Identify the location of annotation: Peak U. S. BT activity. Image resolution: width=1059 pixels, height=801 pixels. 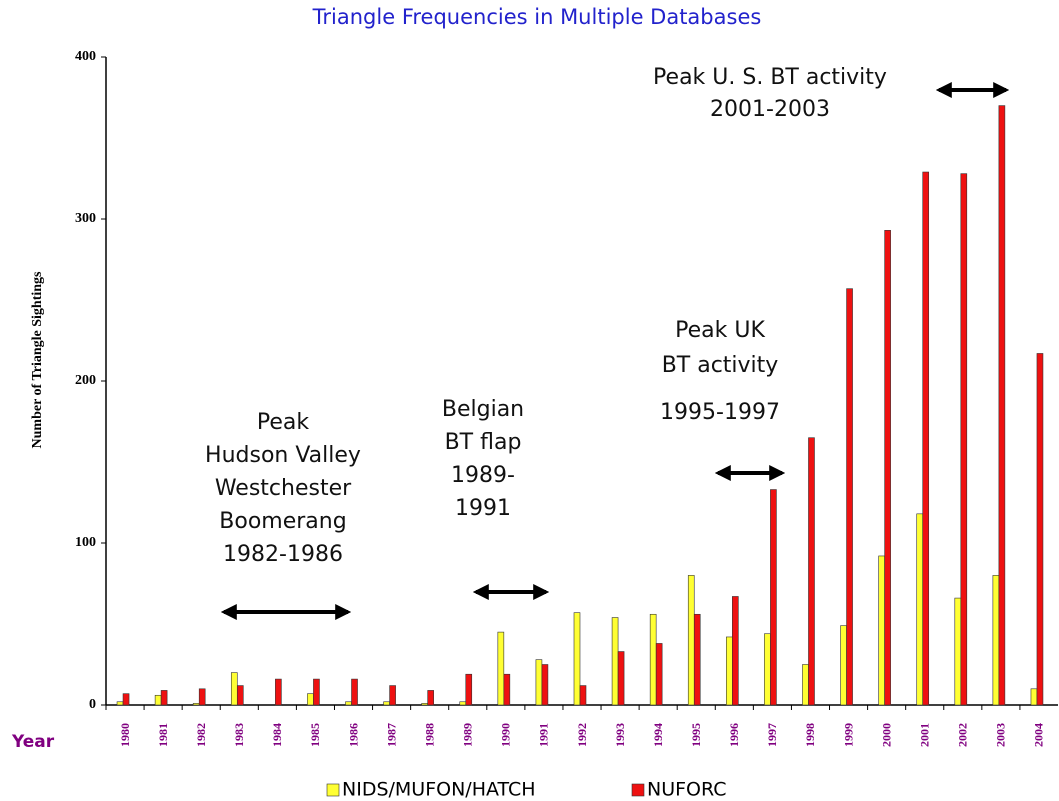
(770, 77).